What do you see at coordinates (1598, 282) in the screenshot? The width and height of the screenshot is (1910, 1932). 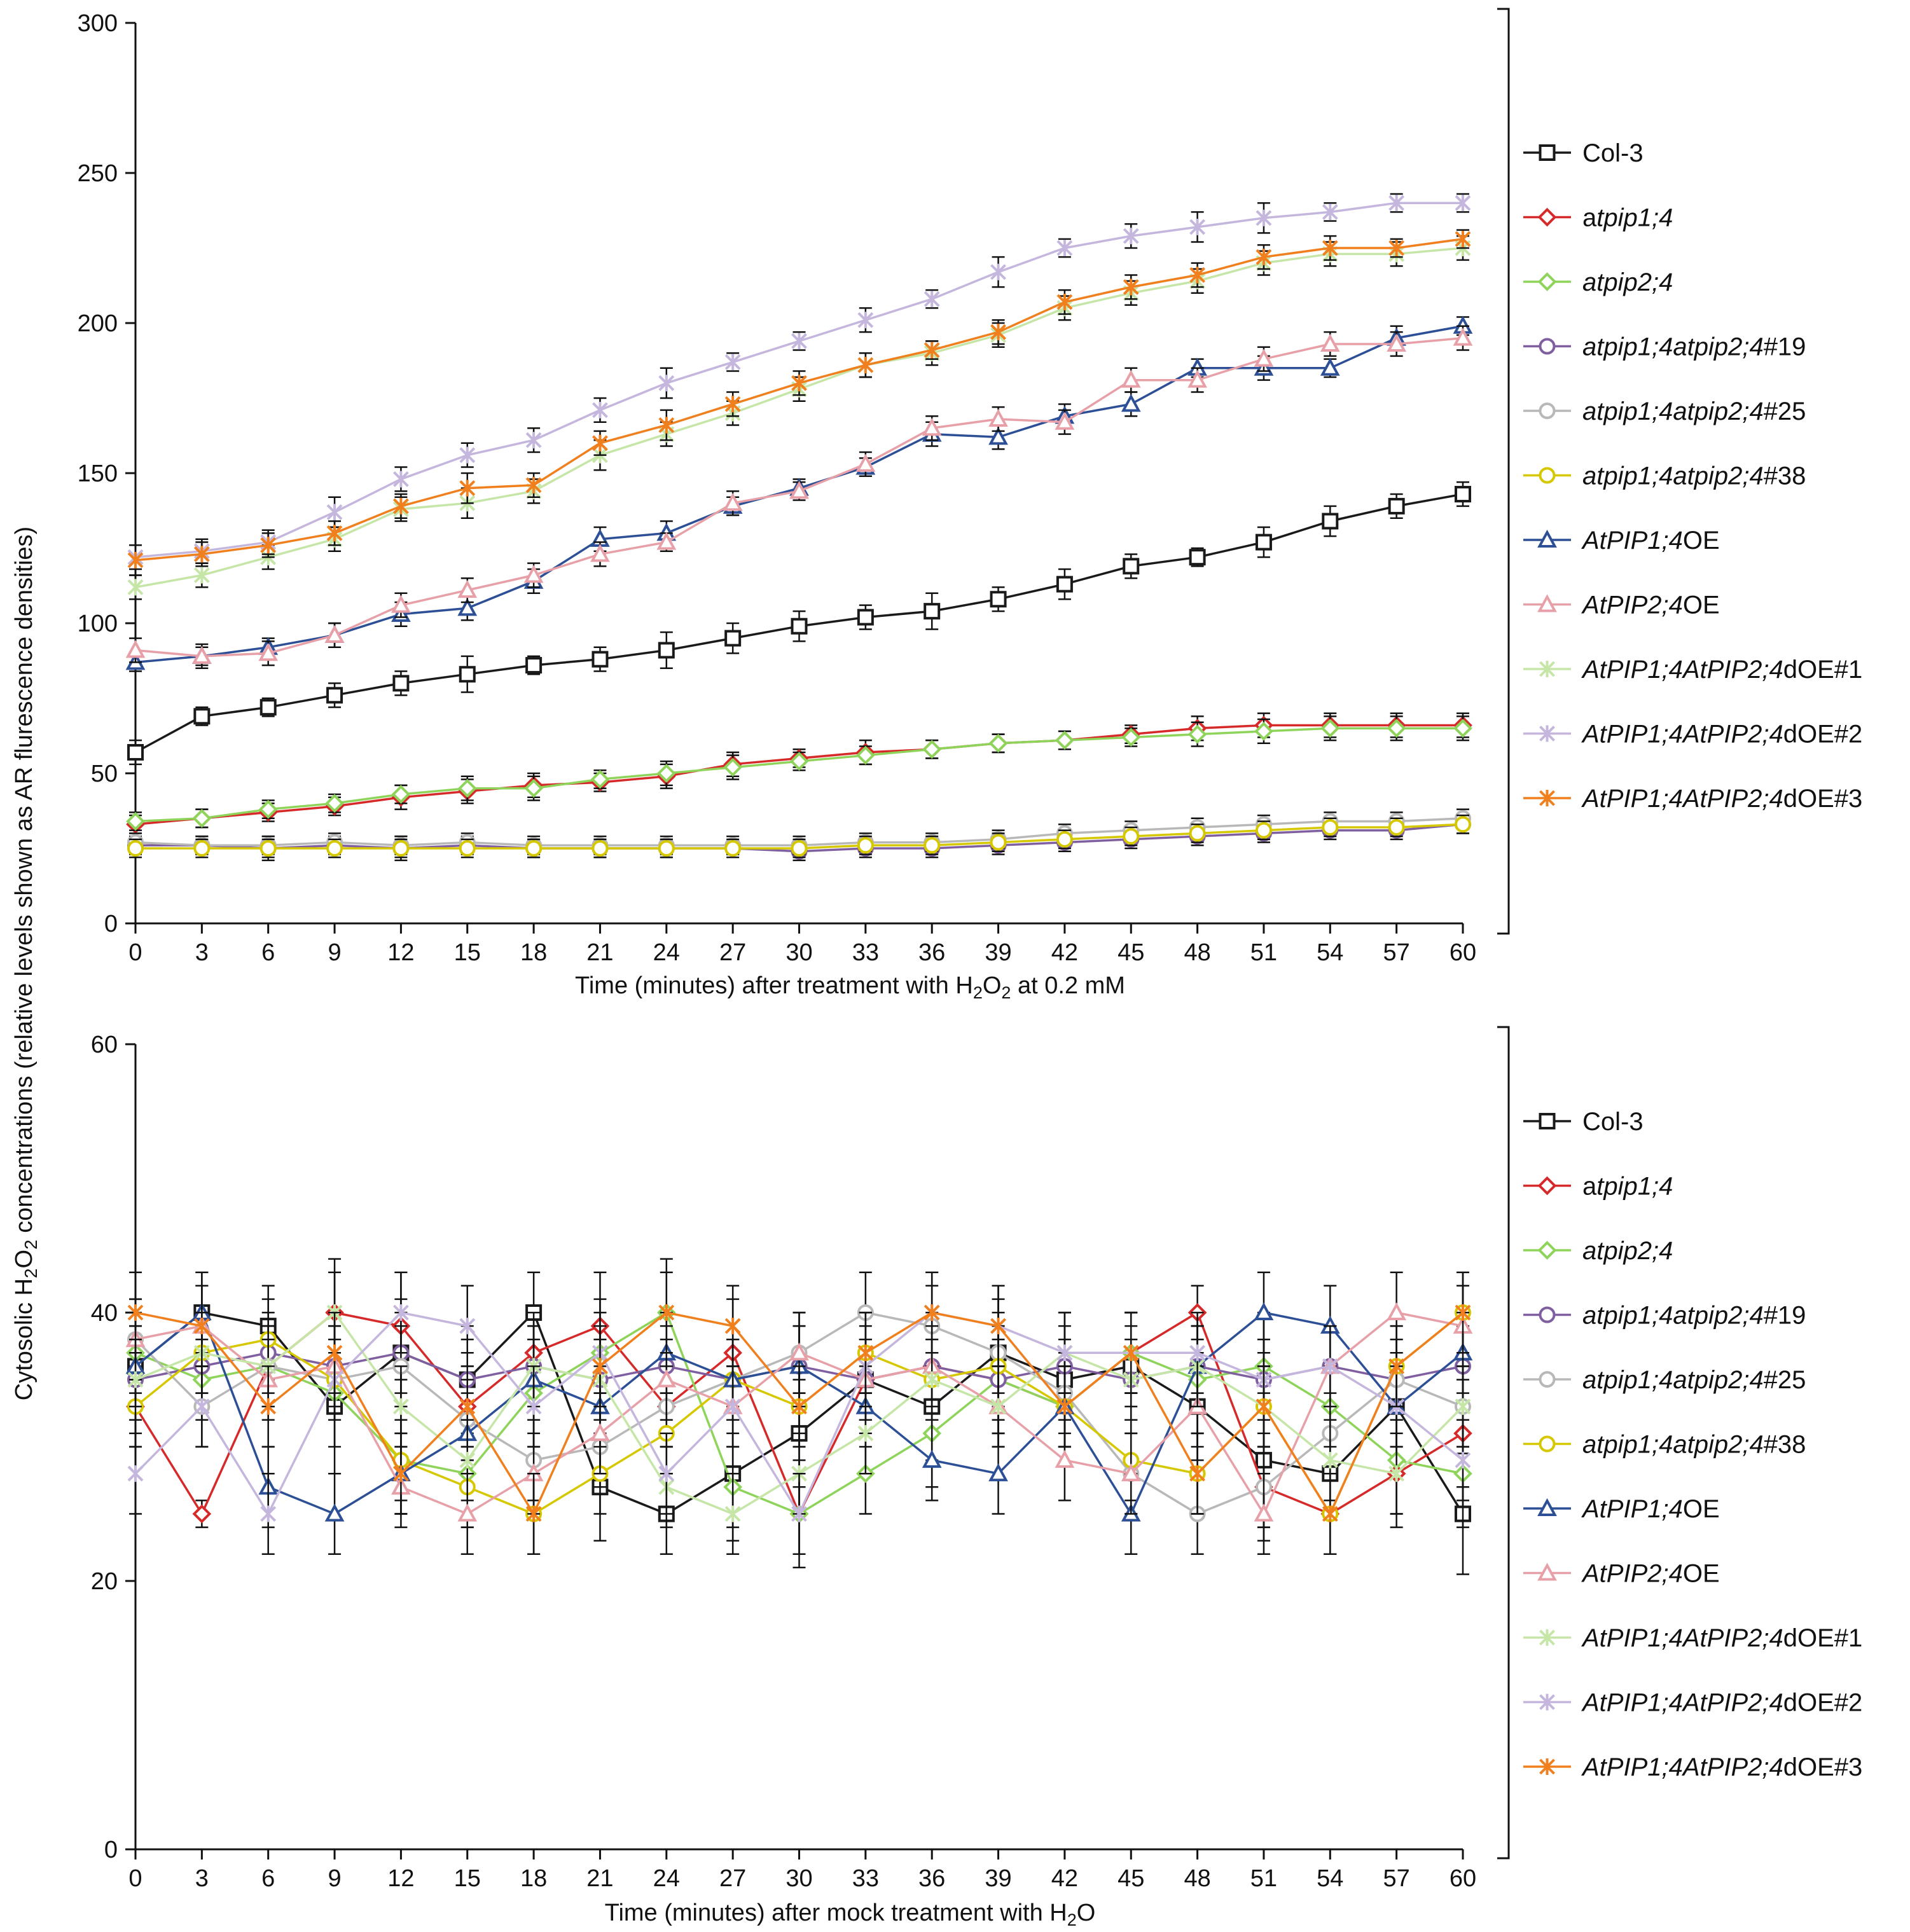 I see `legend-entry: atpip2;4` at bounding box center [1598, 282].